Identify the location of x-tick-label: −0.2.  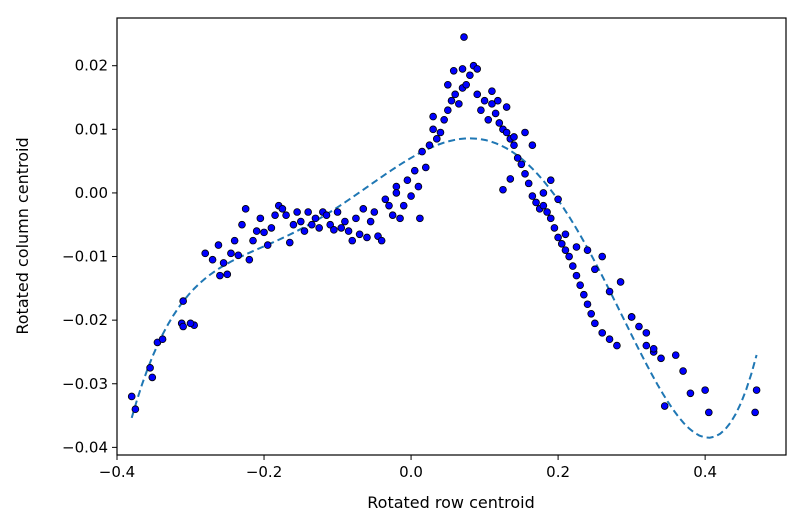
(264, 472).